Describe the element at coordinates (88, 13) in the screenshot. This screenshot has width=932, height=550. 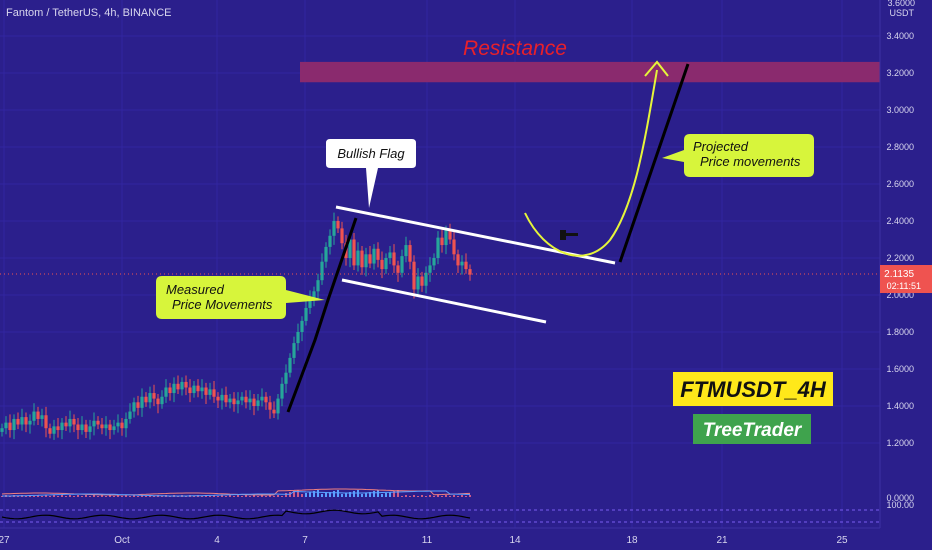
I see `symbol-header: Fantom / TetherUS, 4h, BINANCE` at that location.